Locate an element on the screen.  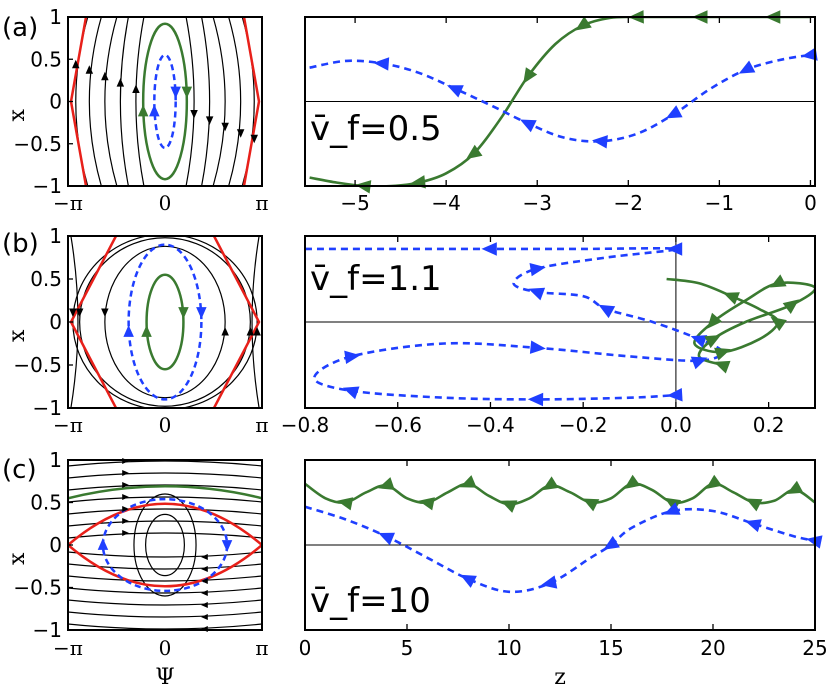
xtick-label: 15 is located at coordinates (610, 648).